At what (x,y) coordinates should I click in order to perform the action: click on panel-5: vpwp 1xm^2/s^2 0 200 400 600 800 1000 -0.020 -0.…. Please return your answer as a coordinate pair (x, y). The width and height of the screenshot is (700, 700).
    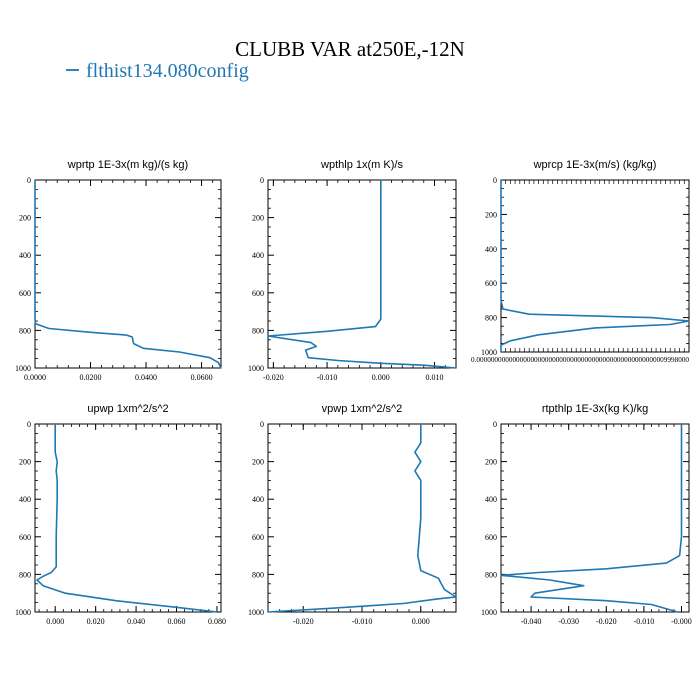
    Looking at the image, I should click on (352, 514).